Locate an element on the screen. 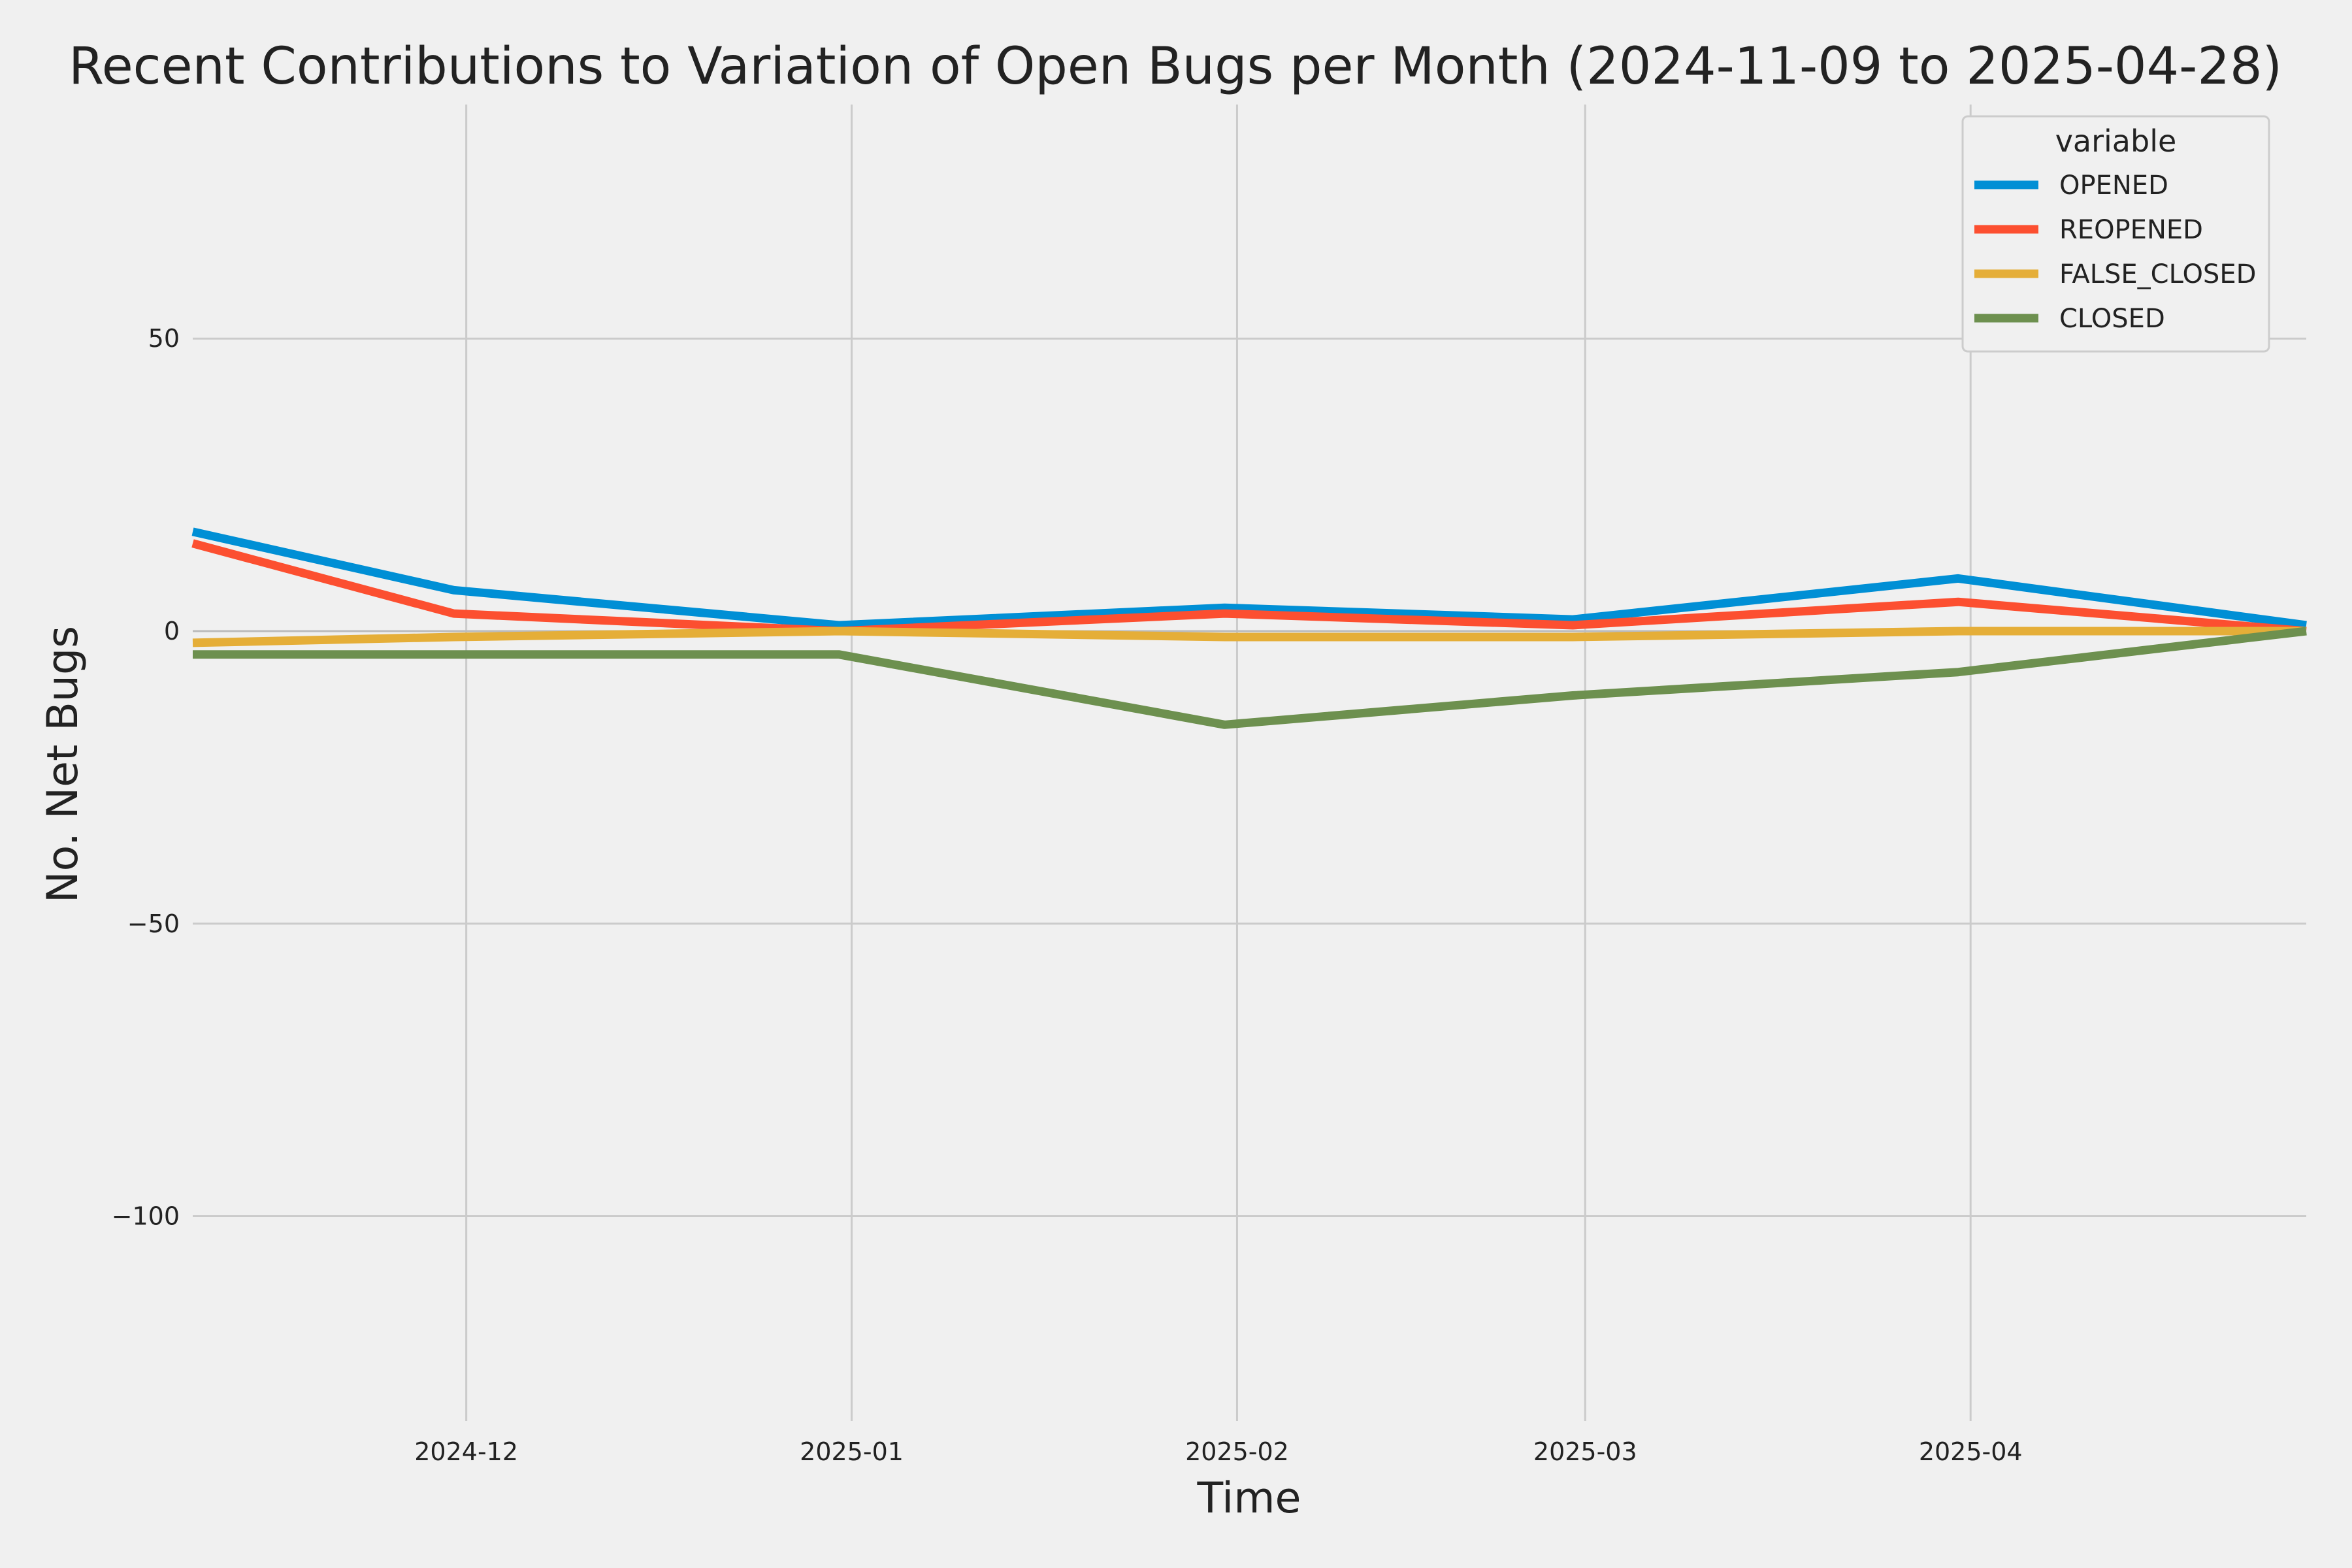 The image size is (2352, 1568). series-line-closed is located at coordinates (1250, 678).